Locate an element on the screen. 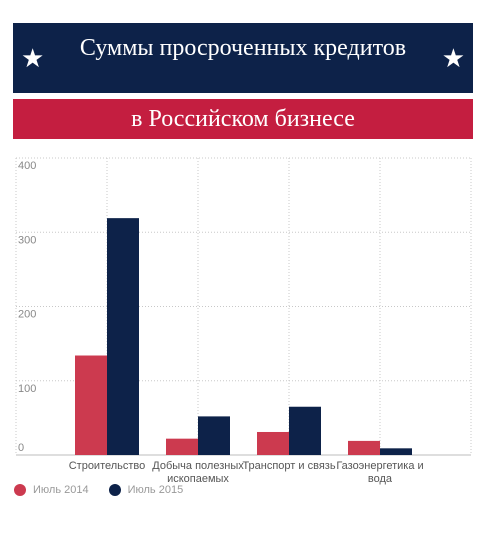 Image resolution: width=487 pixels, height=535 pixels. legend-label: Июль 2015 is located at coordinates (155, 490).